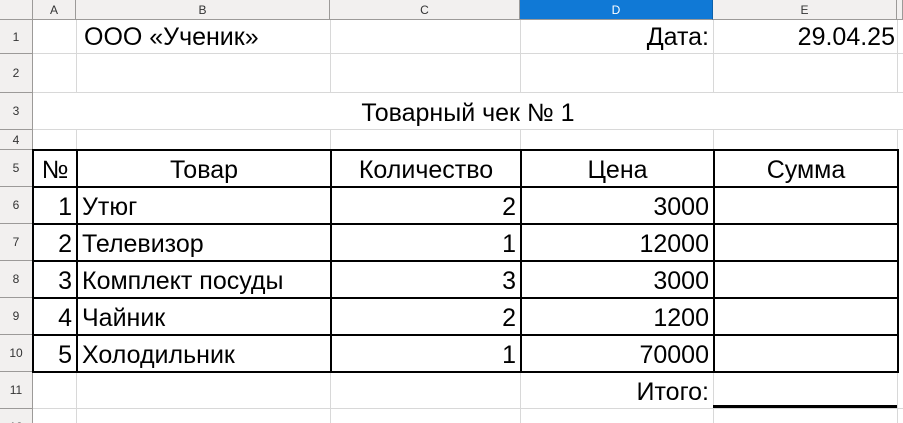  Describe the element at coordinates (617, 316) in the screenshot. I see `cell-price: 1200` at that location.